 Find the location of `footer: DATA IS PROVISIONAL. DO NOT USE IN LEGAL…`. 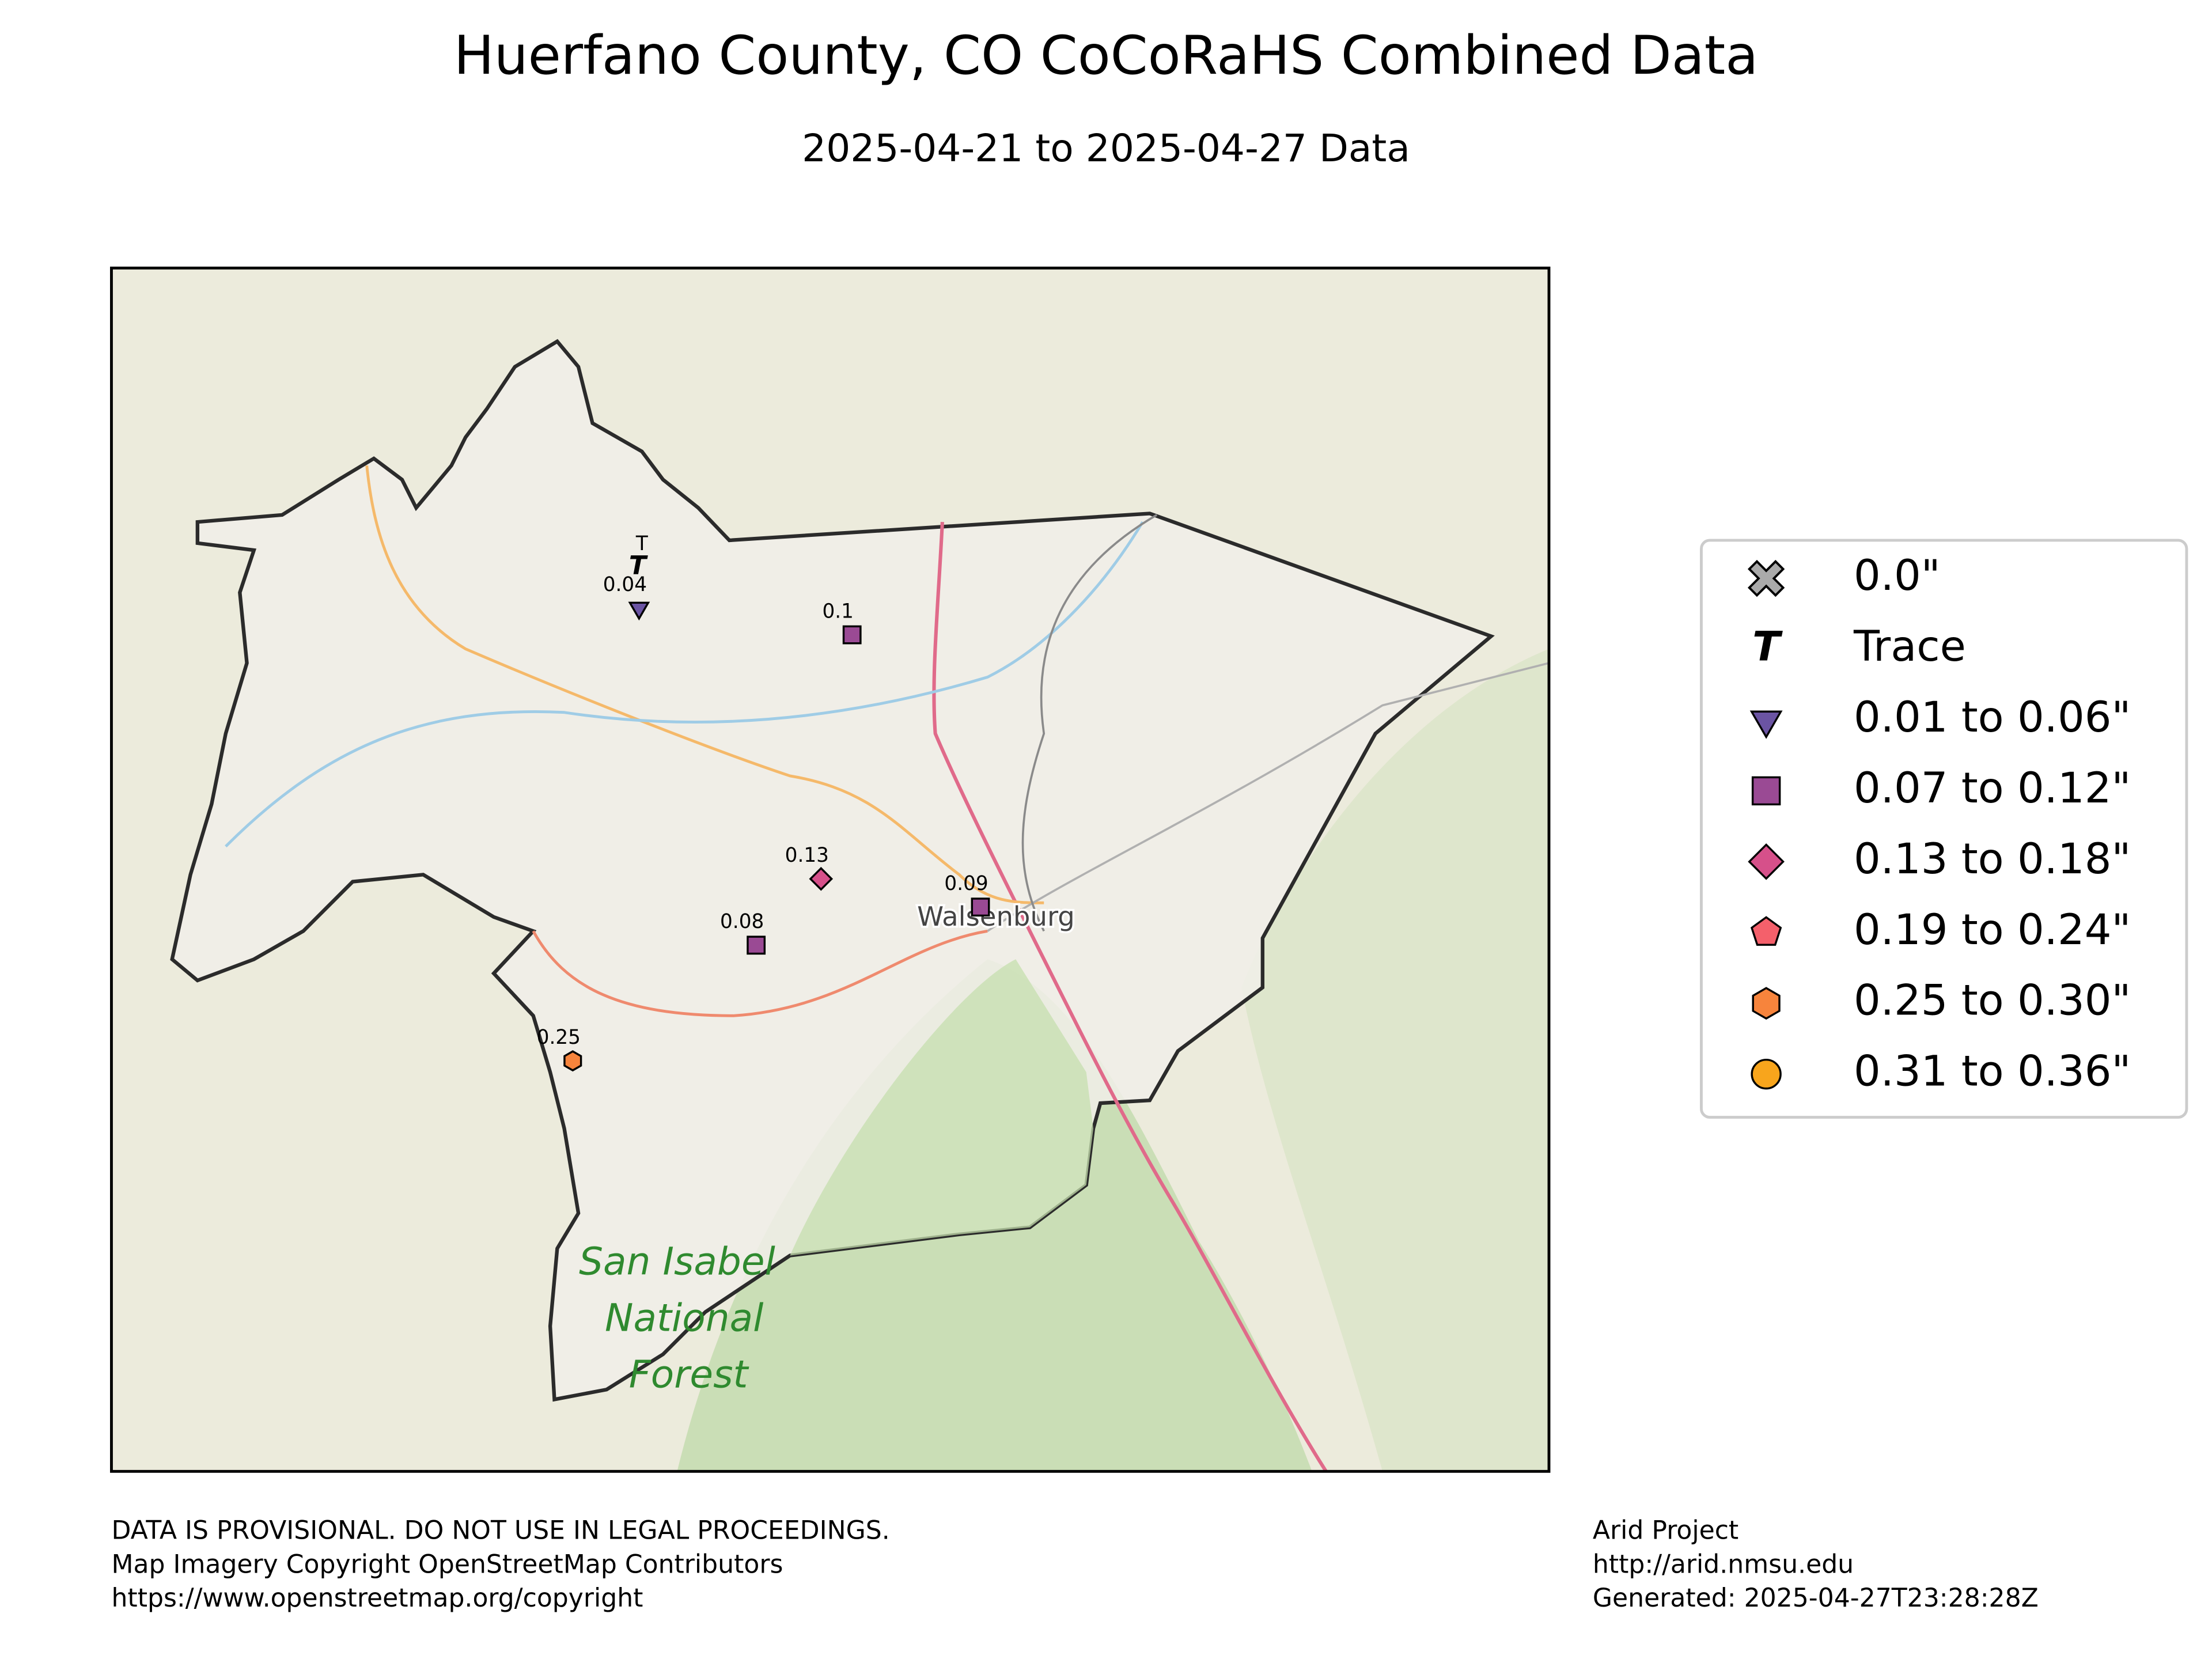

footer: DATA IS PROVISIONAL. DO NOT USE IN LEGAL… is located at coordinates (1074, 1564).